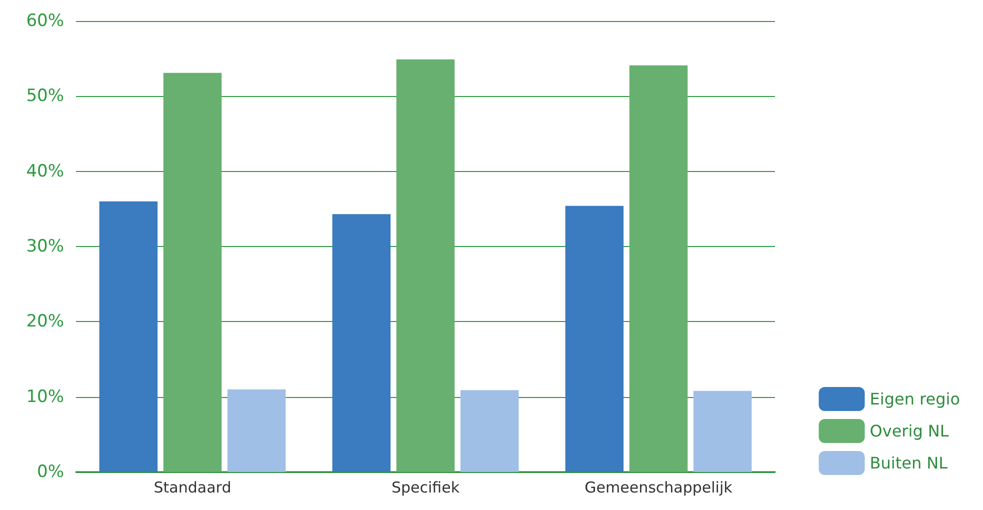 This screenshot has height=510, width=983. Describe the element at coordinates (45, 96) in the screenshot. I see `y-tick-label: 50%` at that location.